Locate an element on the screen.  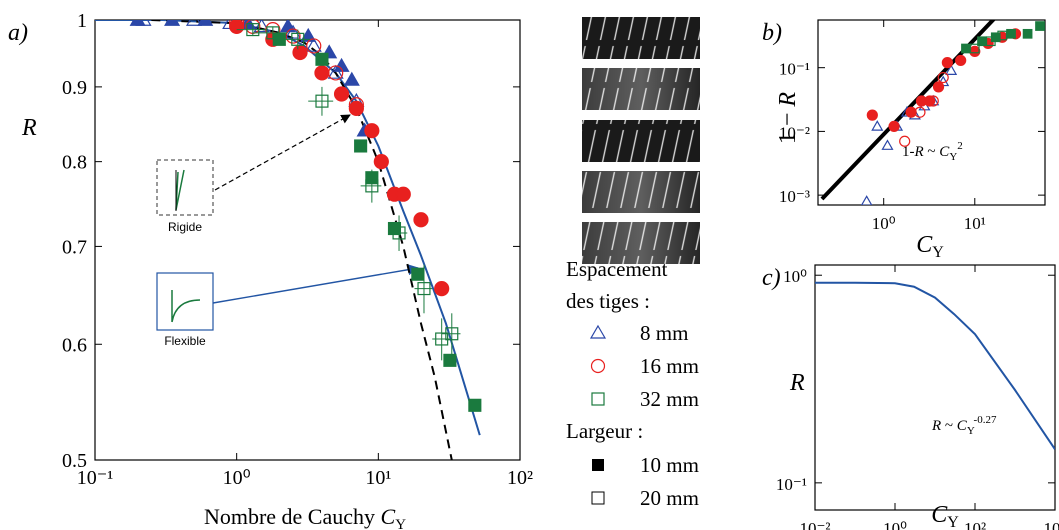
y-tick-label: 0.7 is located at coordinates (74, 247).